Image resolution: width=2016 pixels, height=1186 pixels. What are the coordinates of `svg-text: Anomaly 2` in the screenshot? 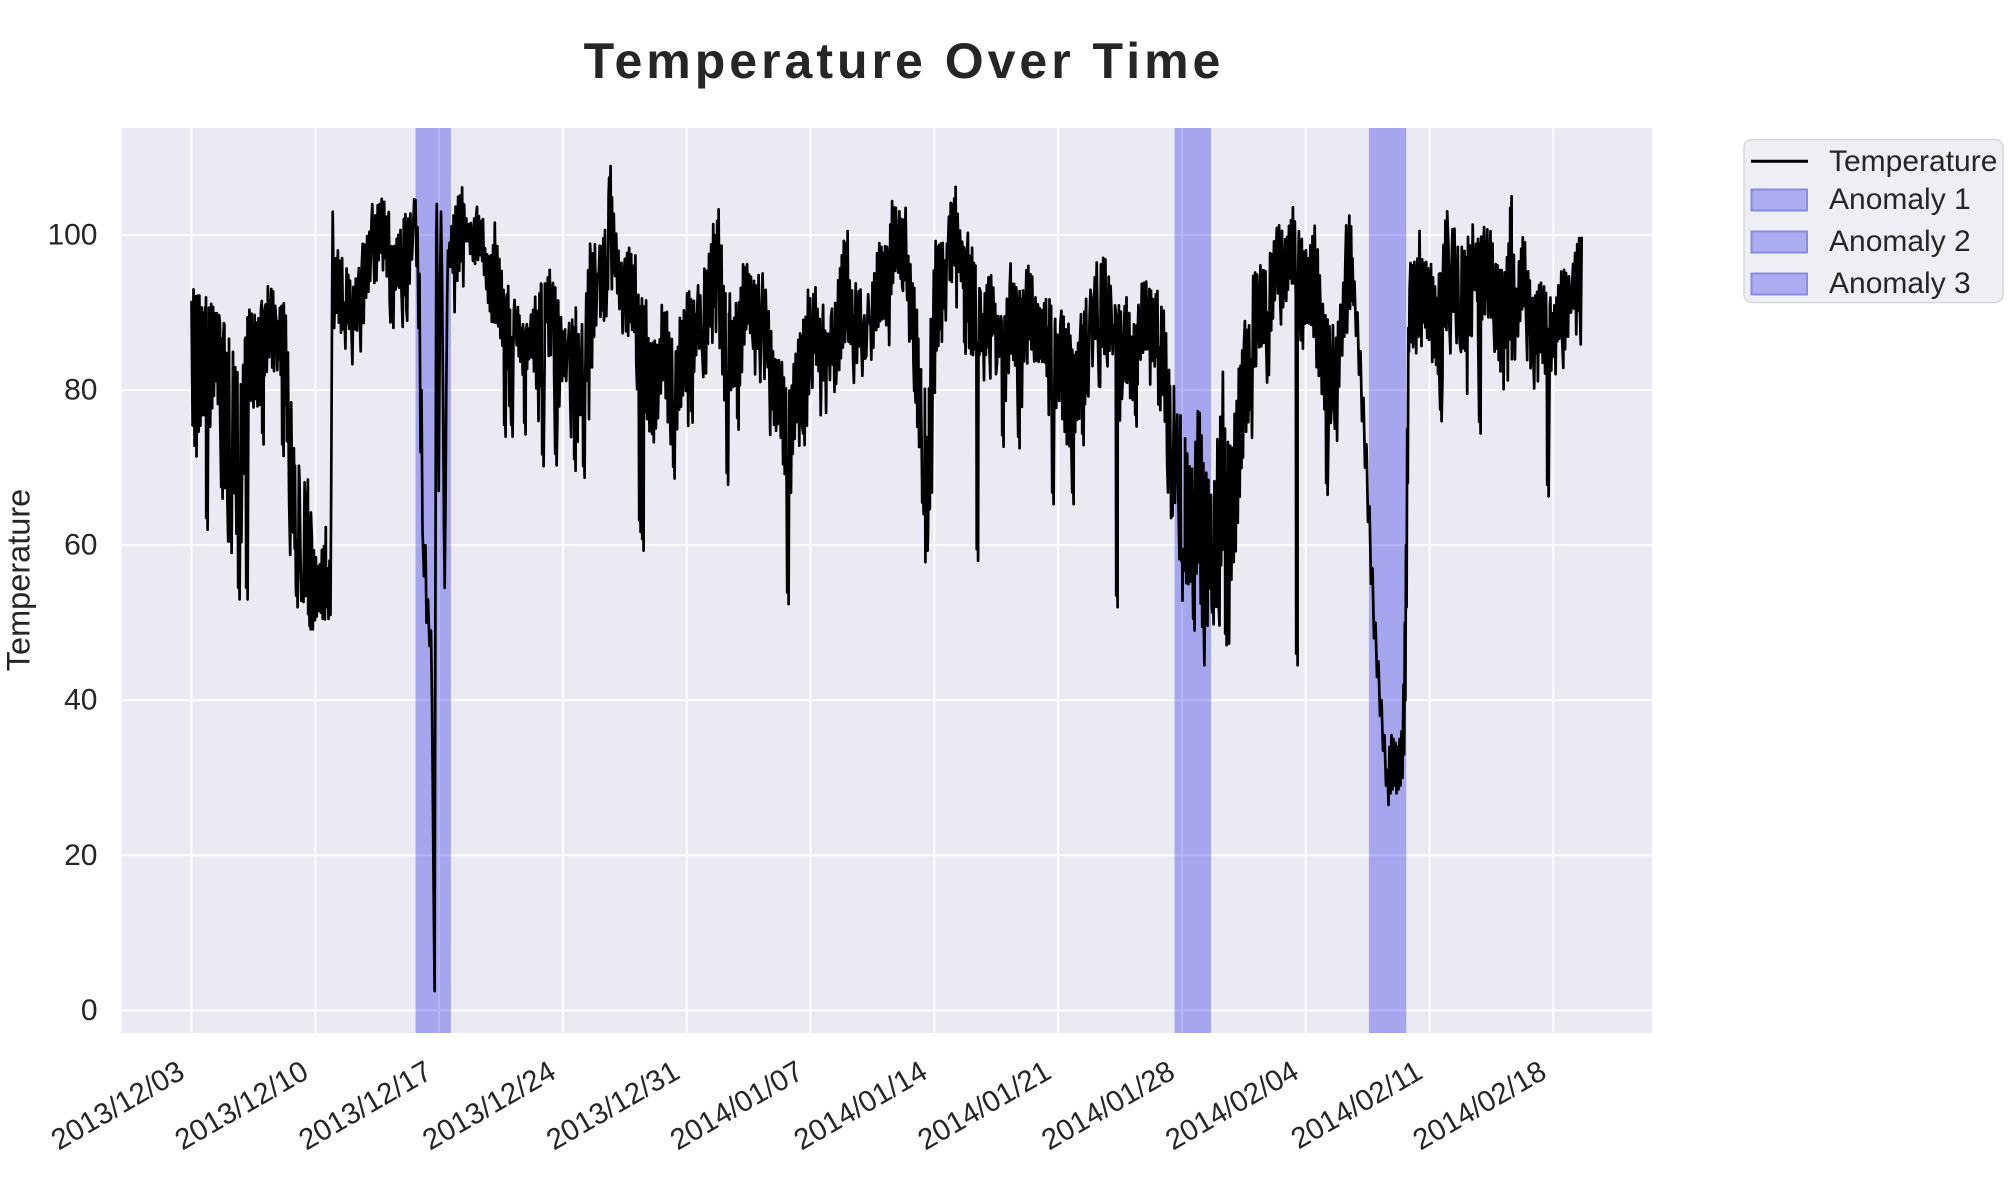 It's located at (1900, 241).